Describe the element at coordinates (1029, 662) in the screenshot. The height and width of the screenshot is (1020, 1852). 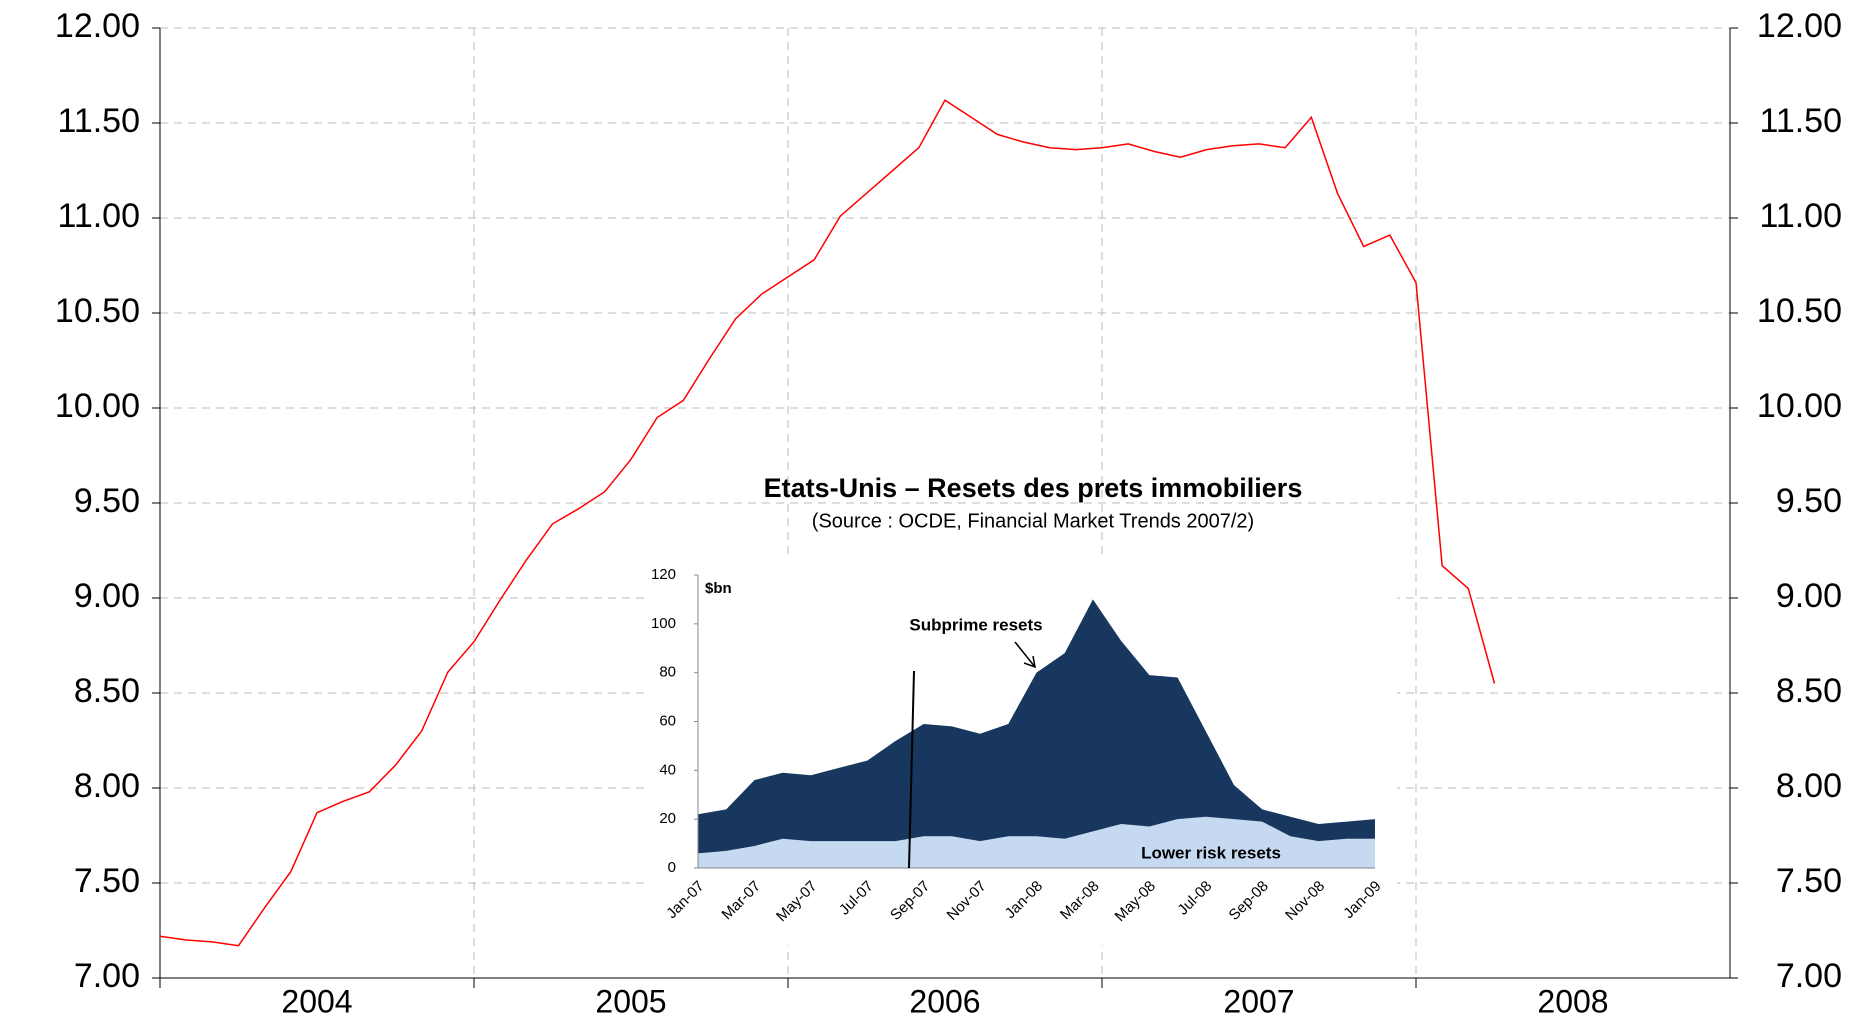
I see `annotation-arrowhead` at that location.